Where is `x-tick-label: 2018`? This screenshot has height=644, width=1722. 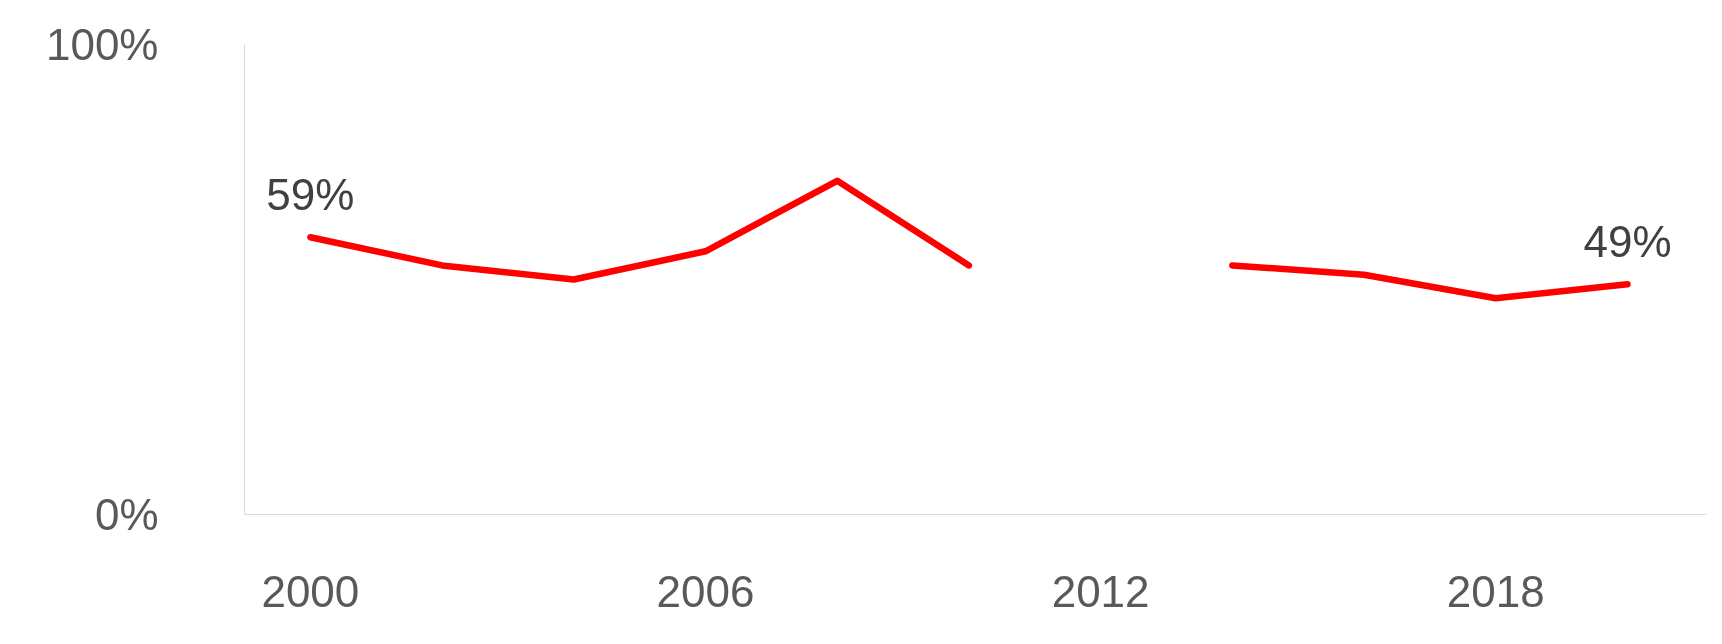 x-tick-label: 2018 is located at coordinates (1495, 591).